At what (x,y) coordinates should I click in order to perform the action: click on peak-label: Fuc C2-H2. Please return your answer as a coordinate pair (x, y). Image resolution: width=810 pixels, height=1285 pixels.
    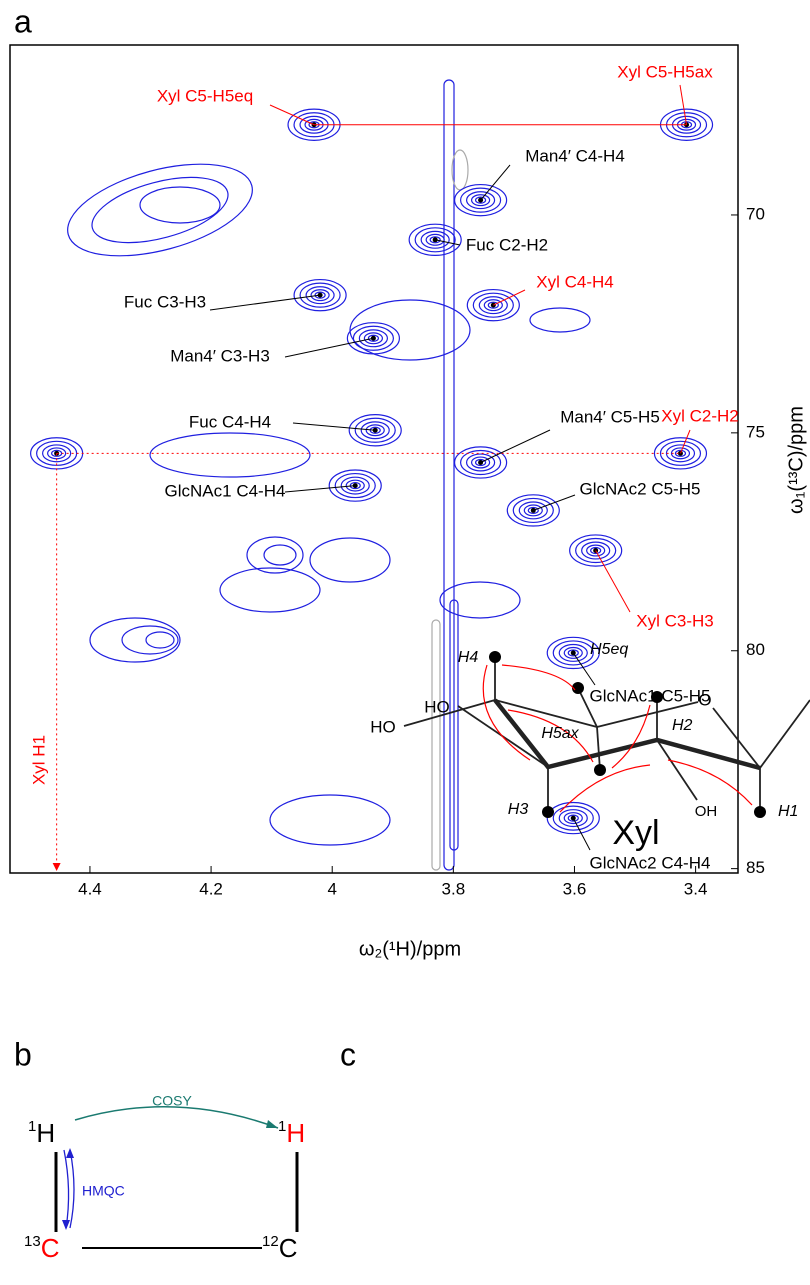
    Looking at the image, I should click on (507, 244).